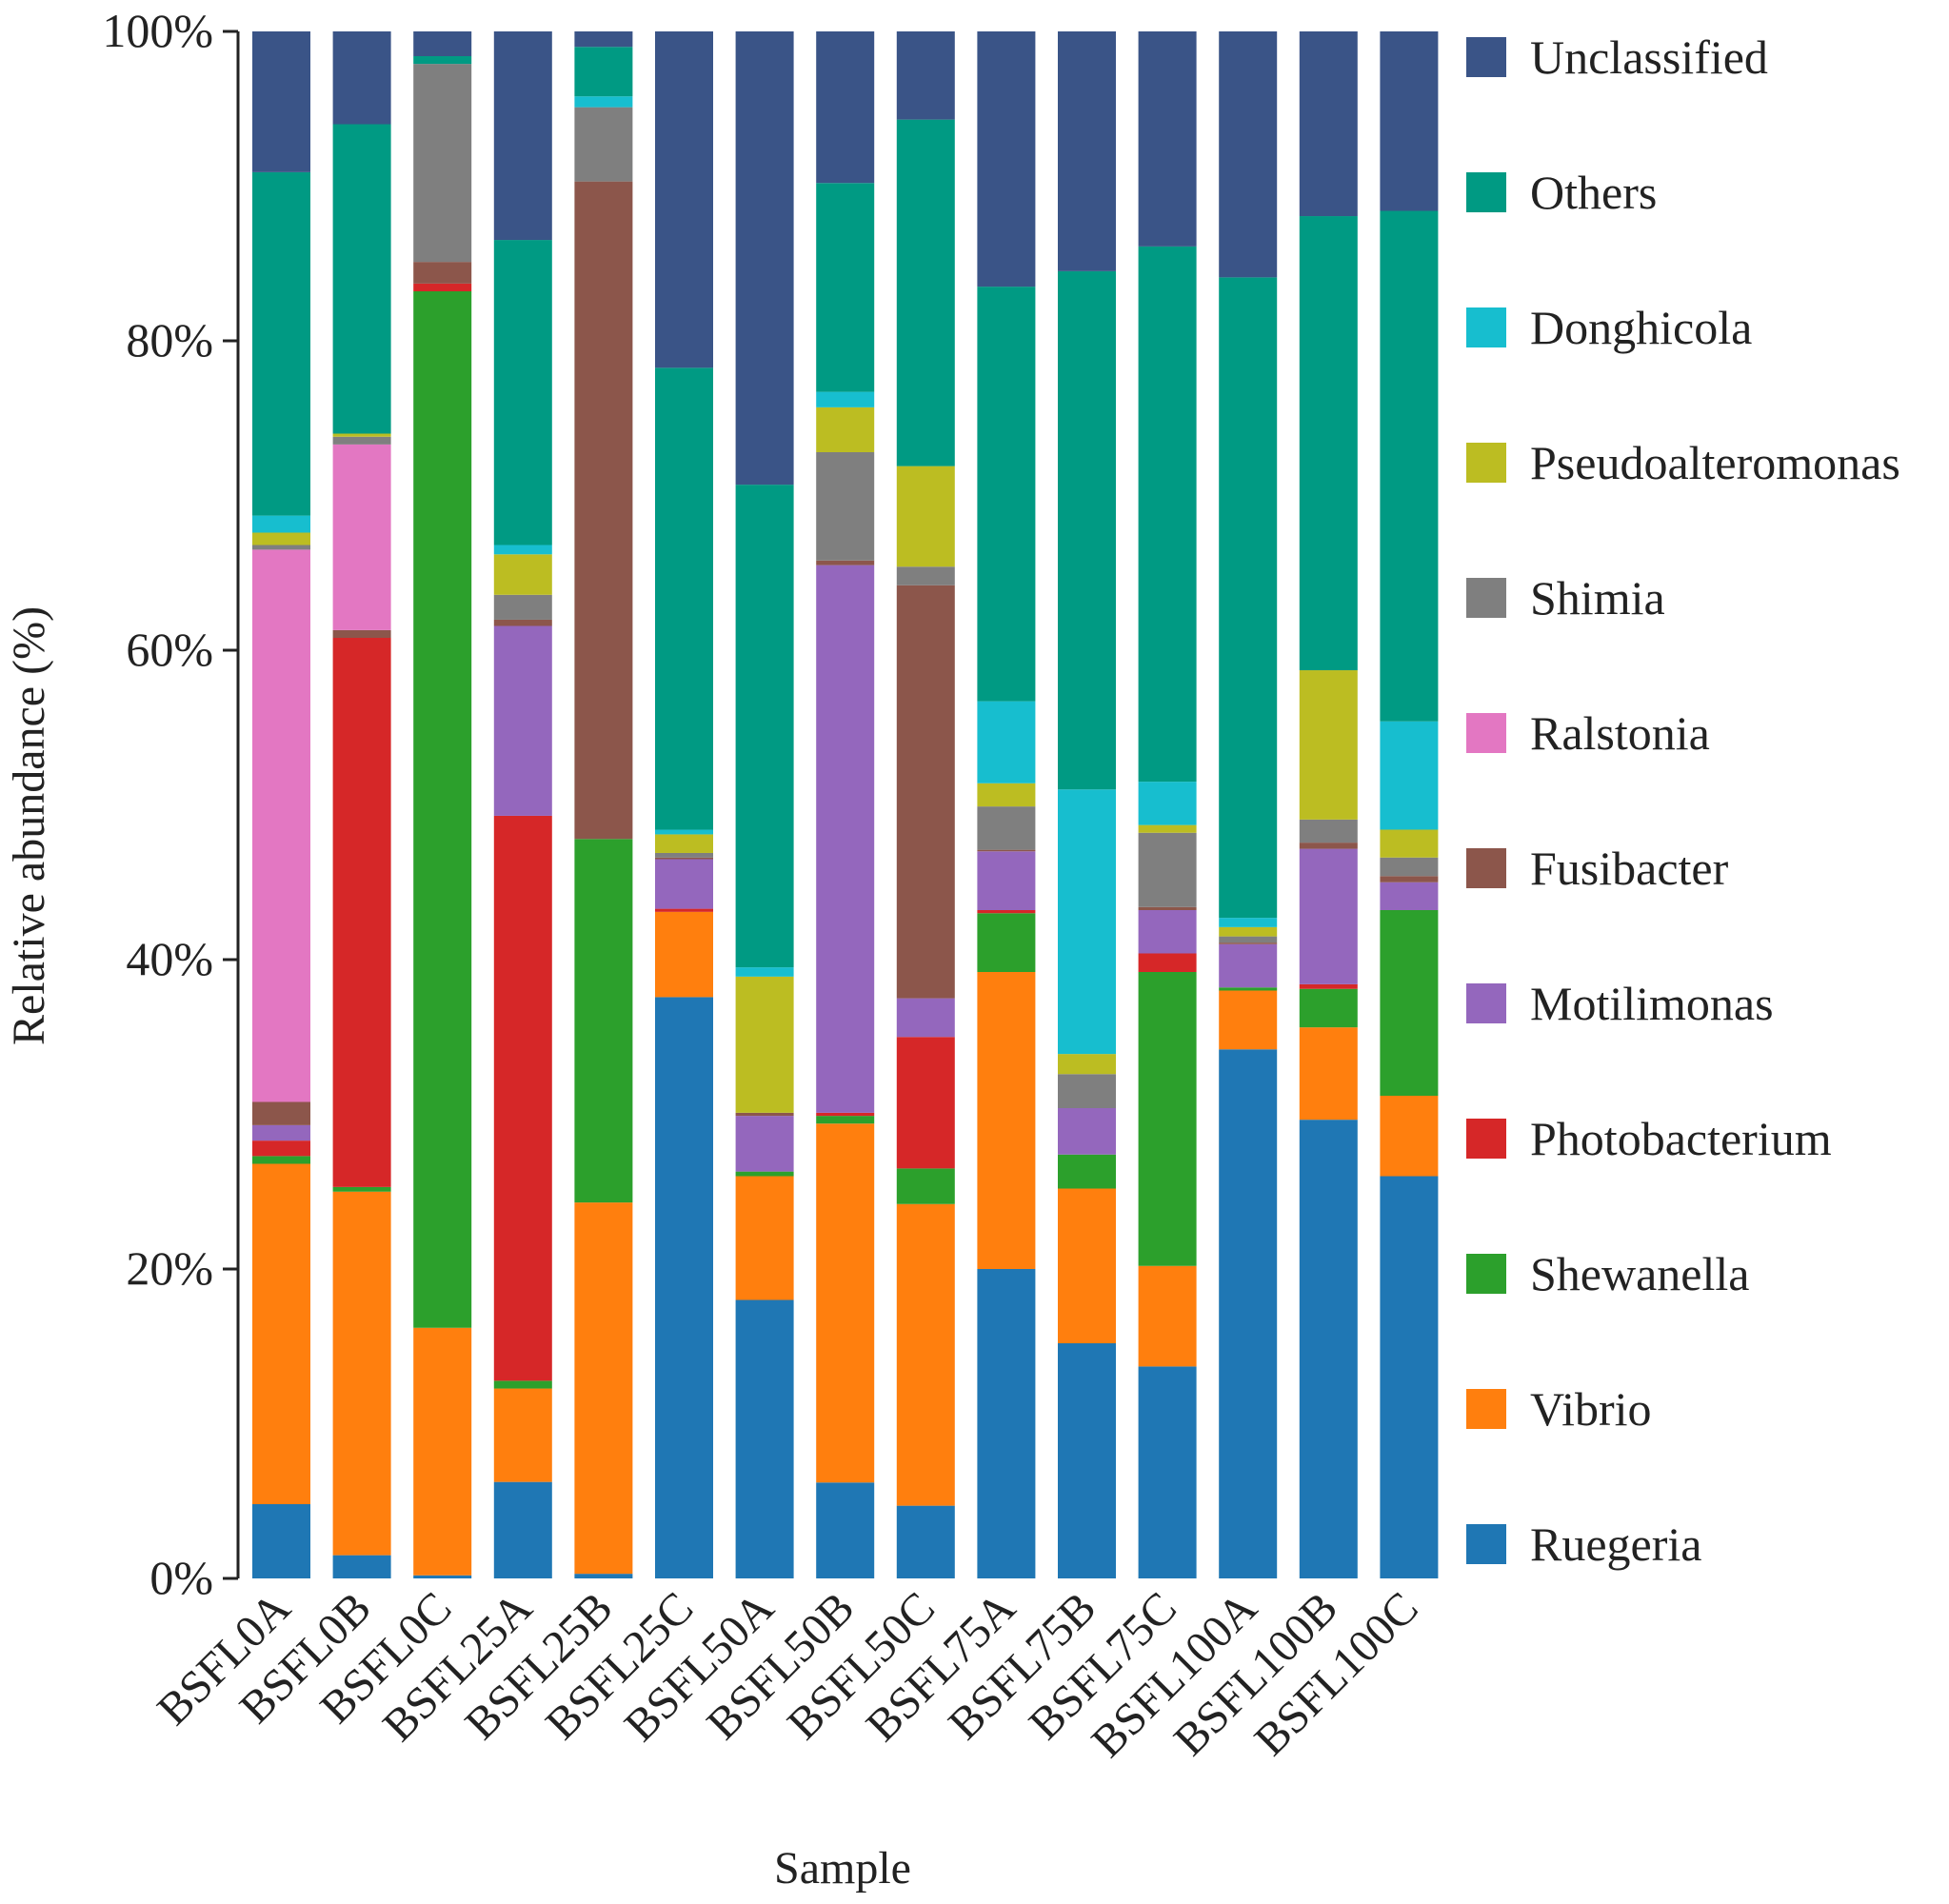  I want to click on bar-segment-fusibacter-bsfl25b, so click(603, 510).